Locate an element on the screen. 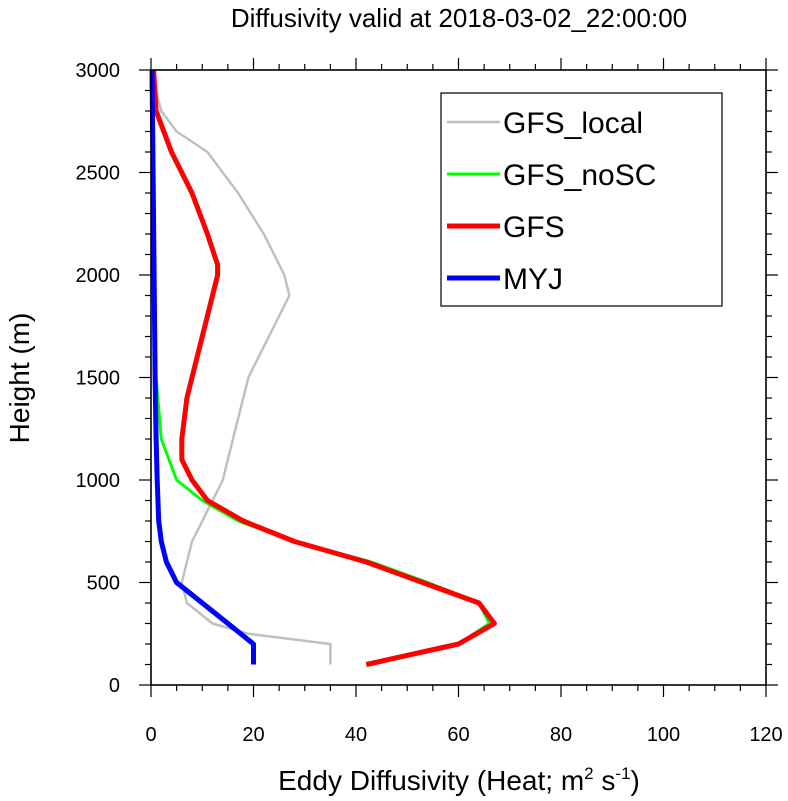  x-axis-title-mid: s is located at coordinates (605, 780).